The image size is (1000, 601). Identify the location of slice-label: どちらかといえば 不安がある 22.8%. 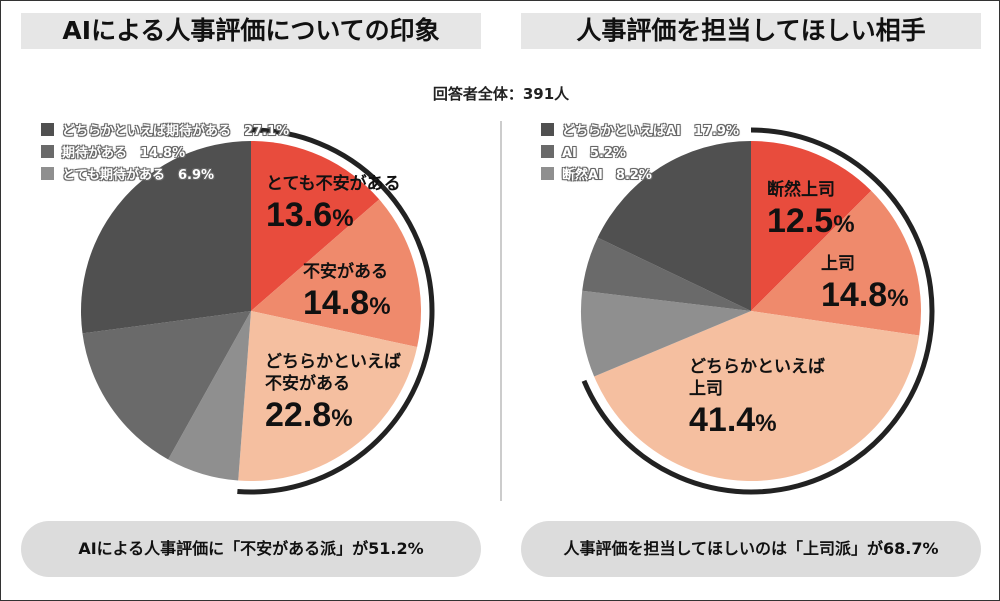
(333, 393).